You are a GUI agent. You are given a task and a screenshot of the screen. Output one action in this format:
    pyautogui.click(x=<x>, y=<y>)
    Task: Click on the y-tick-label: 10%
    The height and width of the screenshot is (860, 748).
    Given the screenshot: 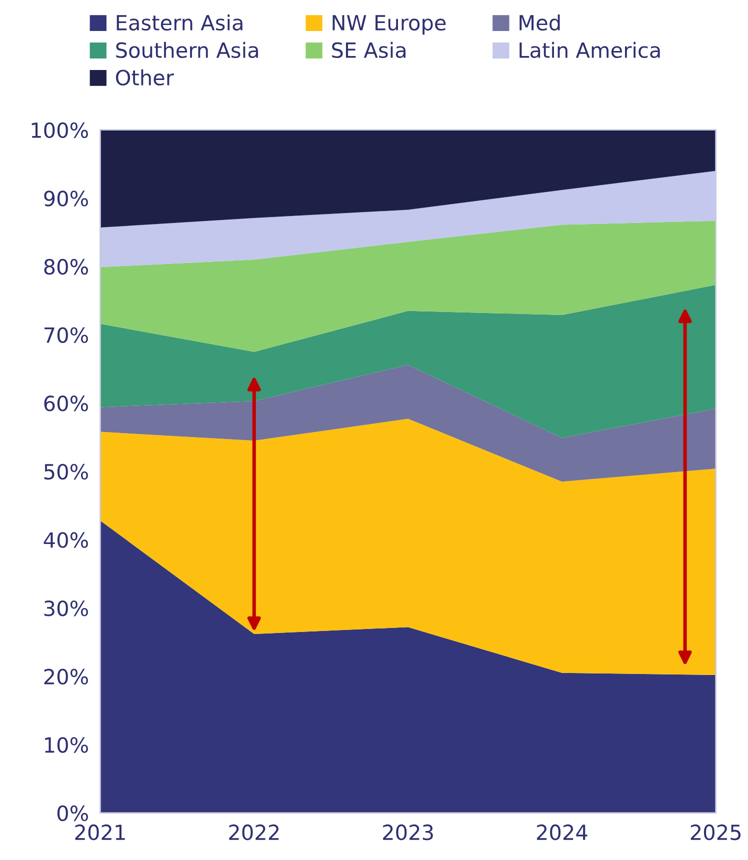 What is the action you would take?
    pyautogui.click(x=66, y=745)
    